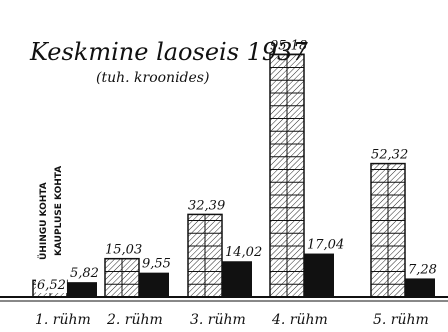 Image resolution: width=448 pixels, height=332 pixels. Describe the element at coordinates (218, 320) in the screenshot. I see `category-label-3: 3. rühm` at that location.